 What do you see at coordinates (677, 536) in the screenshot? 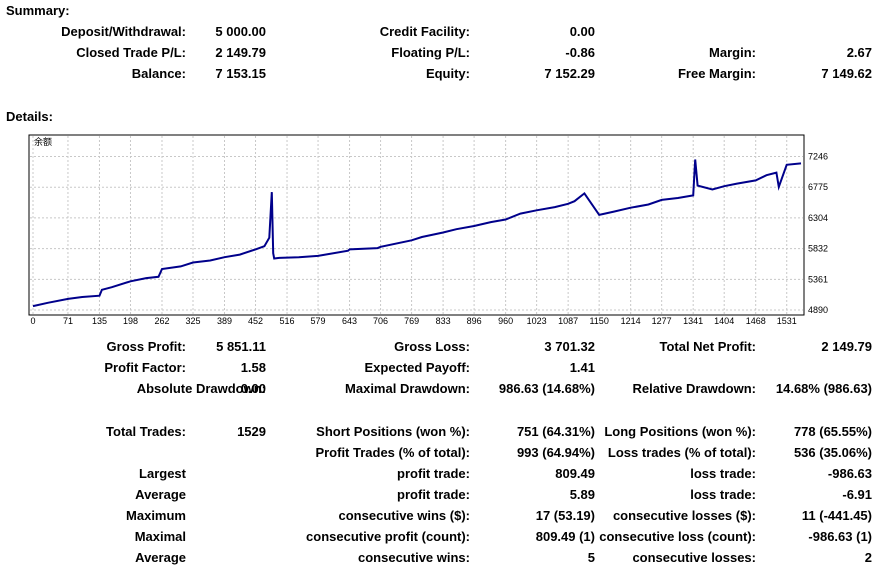
I see `maximal-consecutive-loss-label: consecutive loss (count):` at bounding box center [677, 536].